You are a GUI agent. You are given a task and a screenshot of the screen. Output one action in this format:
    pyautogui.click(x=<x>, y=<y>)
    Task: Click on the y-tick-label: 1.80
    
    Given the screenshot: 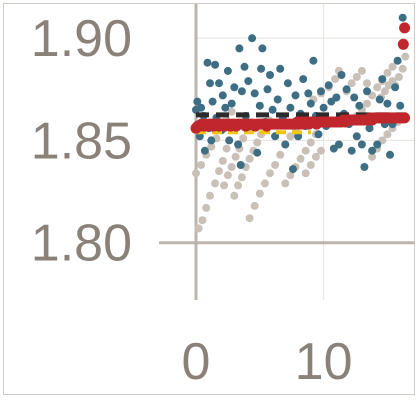 What is the action you would take?
    pyautogui.click(x=81, y=244)
    